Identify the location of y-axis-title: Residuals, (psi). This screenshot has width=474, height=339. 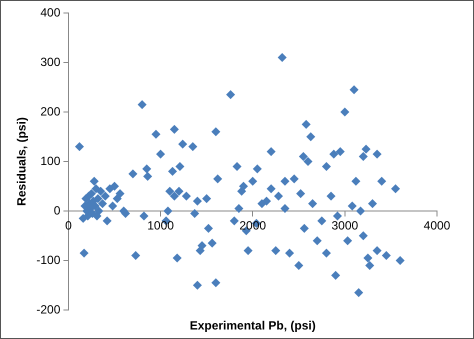
(21, 161).